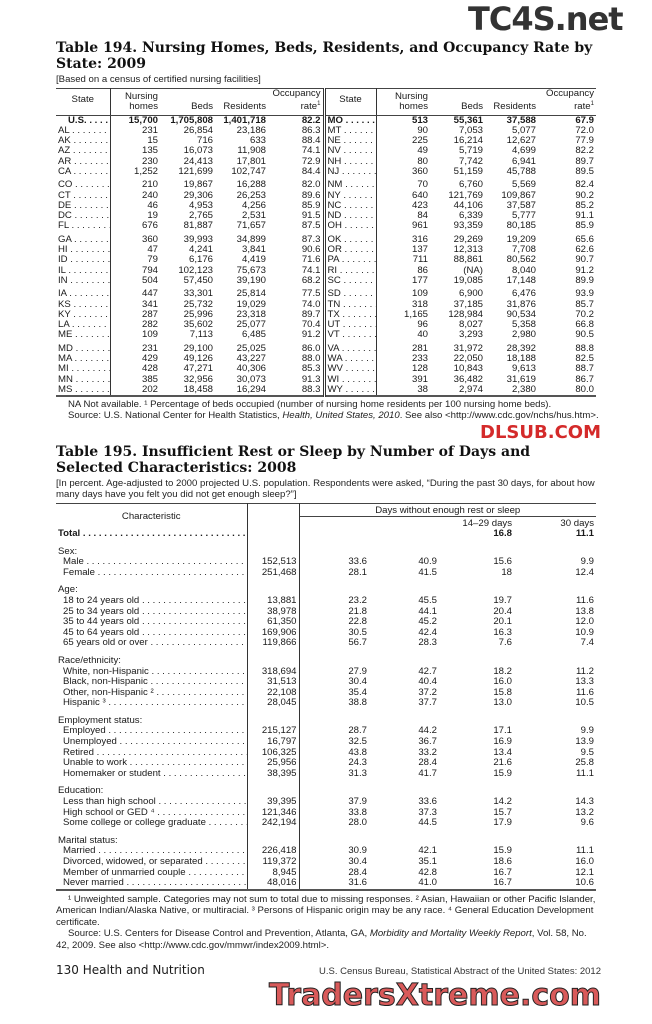 The height and width of the screenshot is (1024, 652). I want to click on section-heading-row: Marital status:, so click(326, 841).